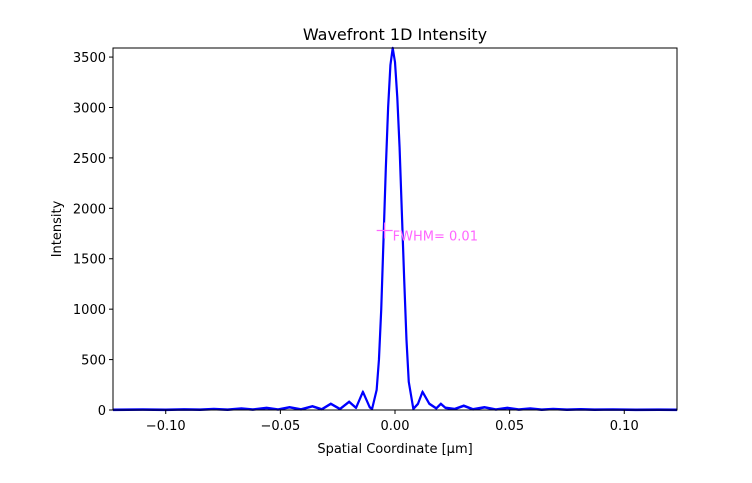 This screenshot has width=752, height=483. What do you see at coordinates (280, 426) in the screenshot?
I see `x-tick-label: −0.05` at bounding box center [280, 426].